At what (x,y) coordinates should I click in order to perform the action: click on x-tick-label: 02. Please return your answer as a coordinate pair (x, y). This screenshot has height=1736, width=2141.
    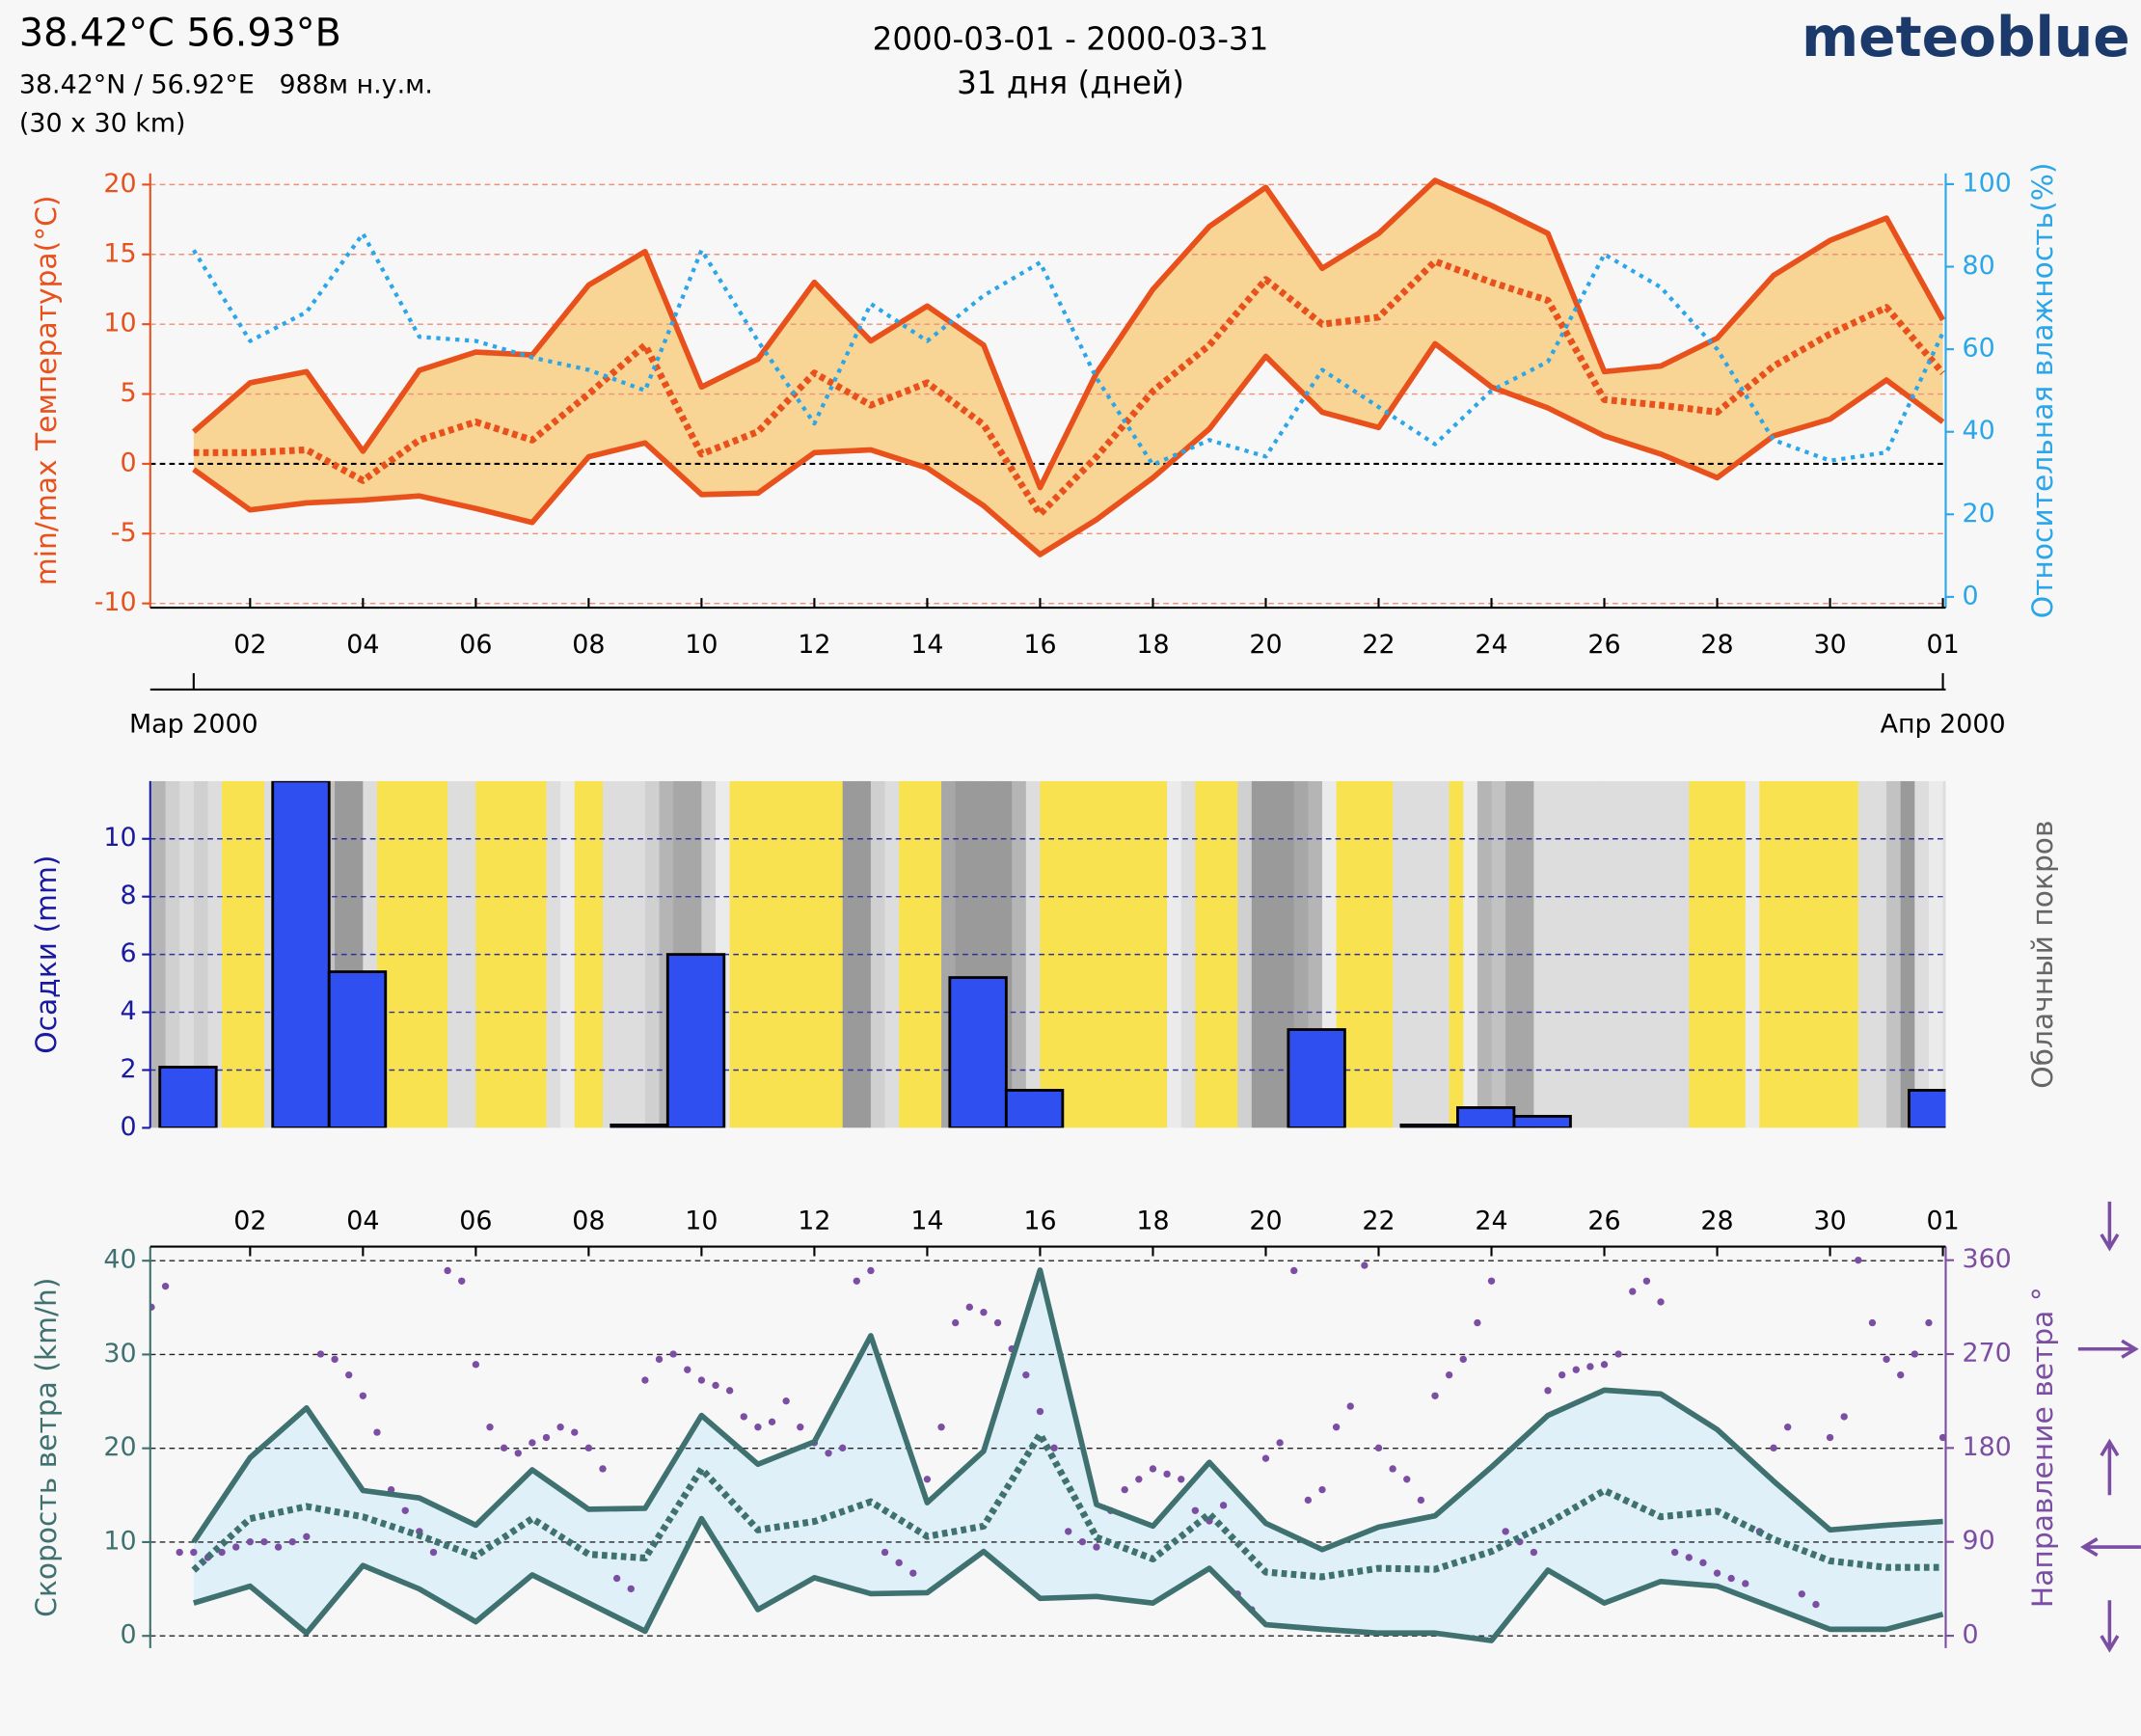
    Looking at the image, I should click on (250, 645).